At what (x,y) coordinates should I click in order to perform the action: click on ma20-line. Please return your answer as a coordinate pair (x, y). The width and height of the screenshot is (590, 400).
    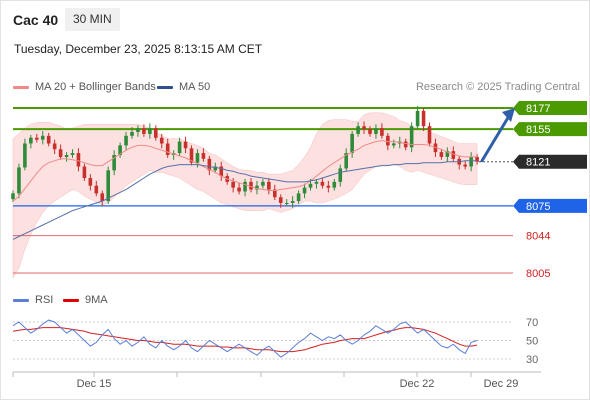
    Looking at the image, I should click on (245, 171).